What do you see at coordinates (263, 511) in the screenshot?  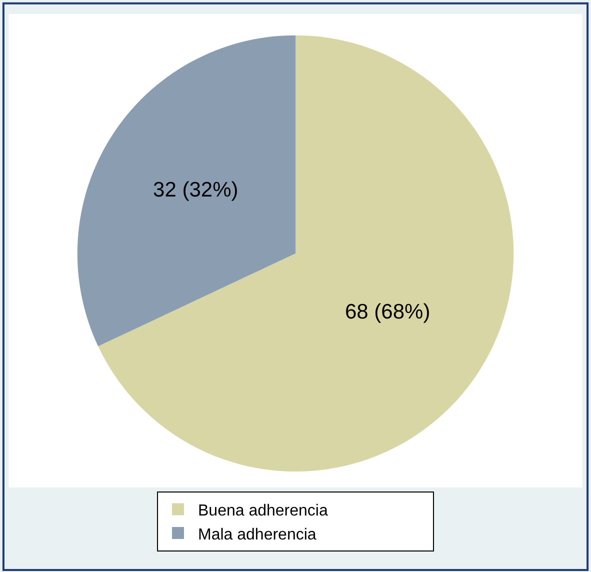 I see `legend-label: Buena adherencia` at bounding box center [263, 511].